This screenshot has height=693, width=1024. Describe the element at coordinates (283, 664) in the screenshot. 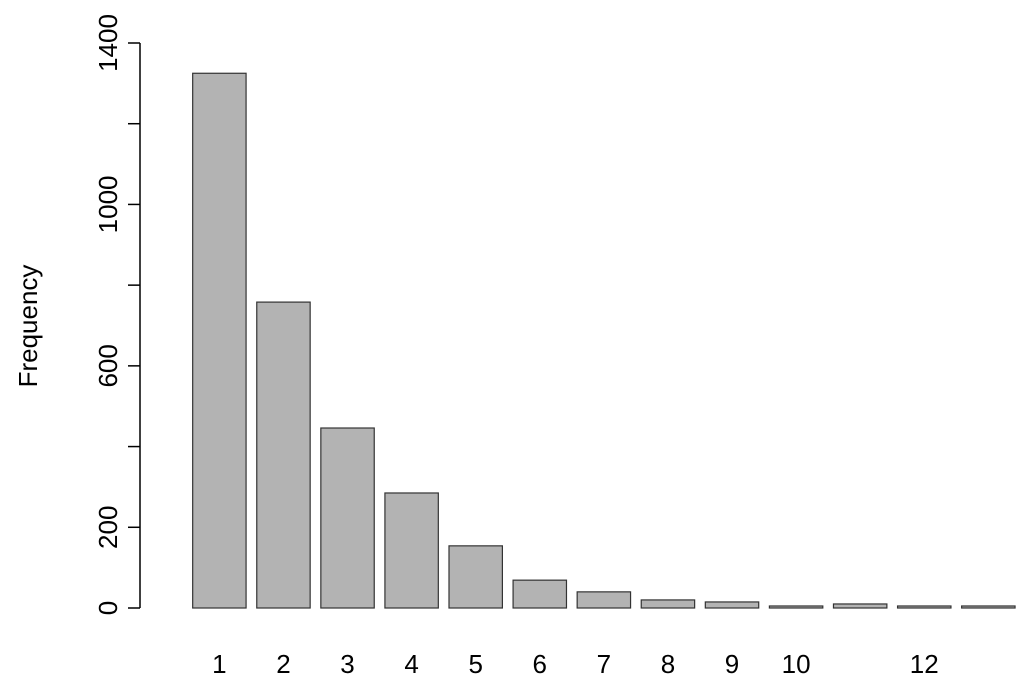

I see `x-tick-label: 2` at that location.